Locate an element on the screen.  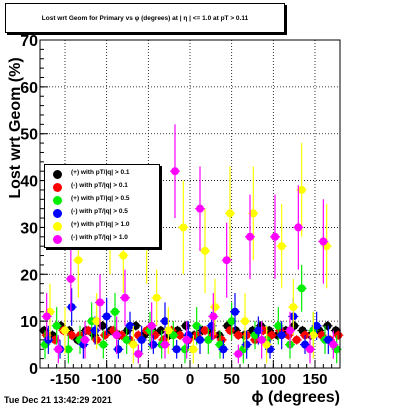
legend-entry: (+) with pT/|q| > 0.5 is located at coordinates (102, 200).